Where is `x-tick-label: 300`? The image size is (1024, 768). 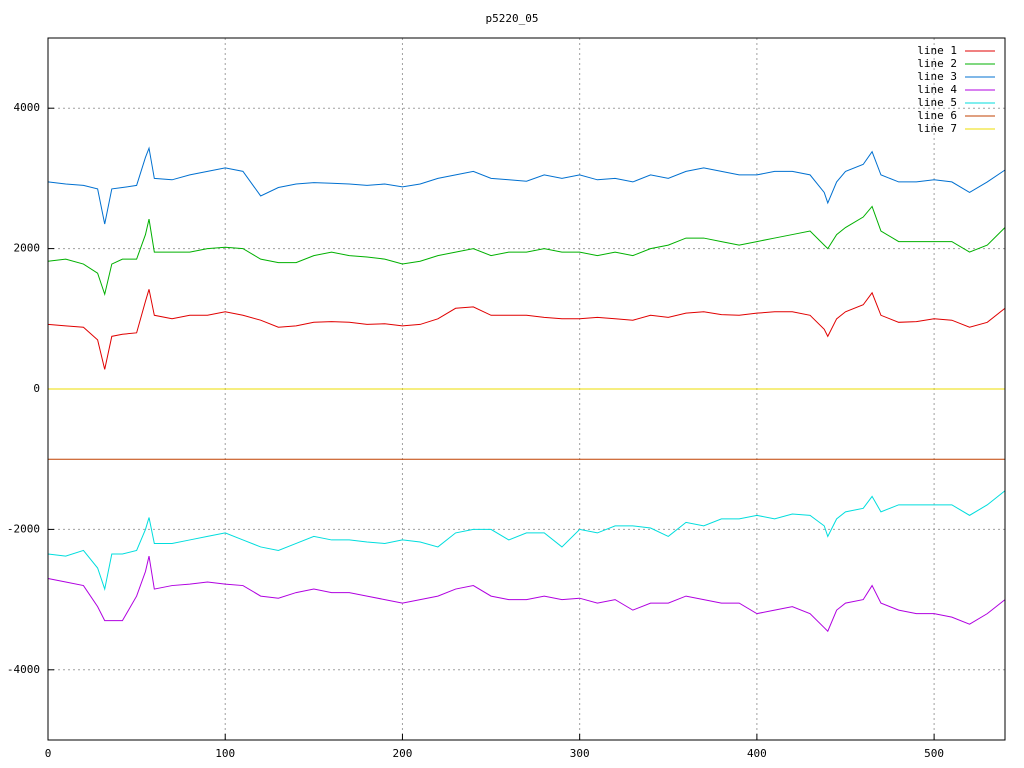 x-tick-label: 300 is located at coordinates (580, 753).